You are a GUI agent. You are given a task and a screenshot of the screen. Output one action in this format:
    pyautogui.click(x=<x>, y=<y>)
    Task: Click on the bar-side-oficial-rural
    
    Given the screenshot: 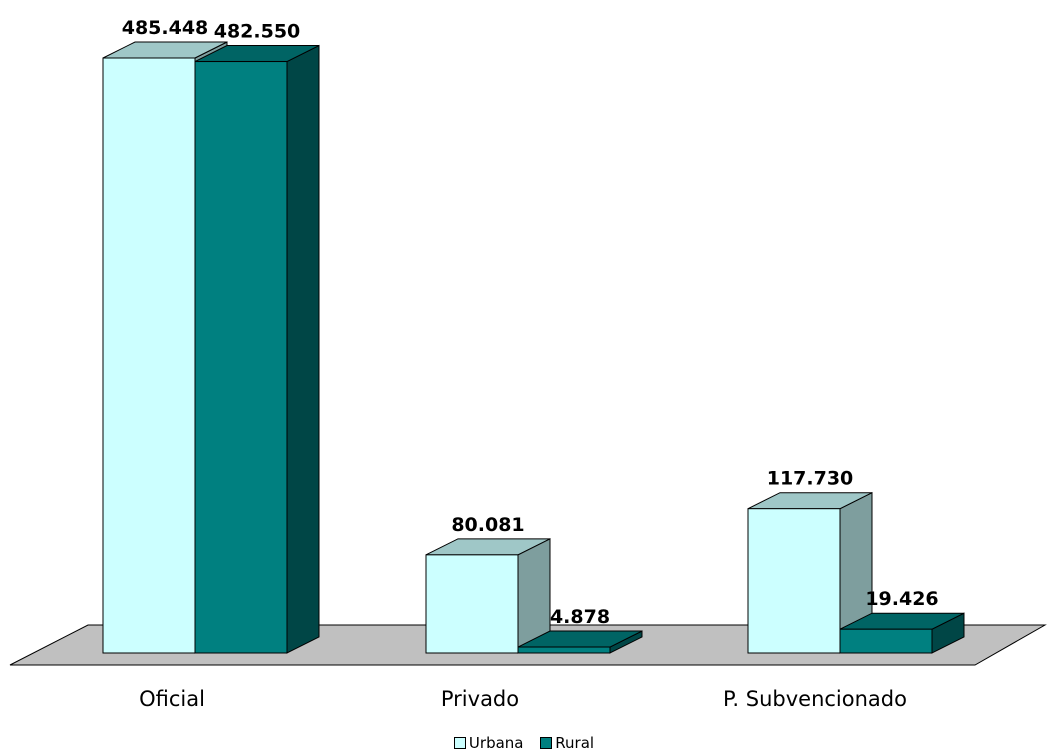 What is the action you would take?
    pyautogui.click(x=303, y=349)
    